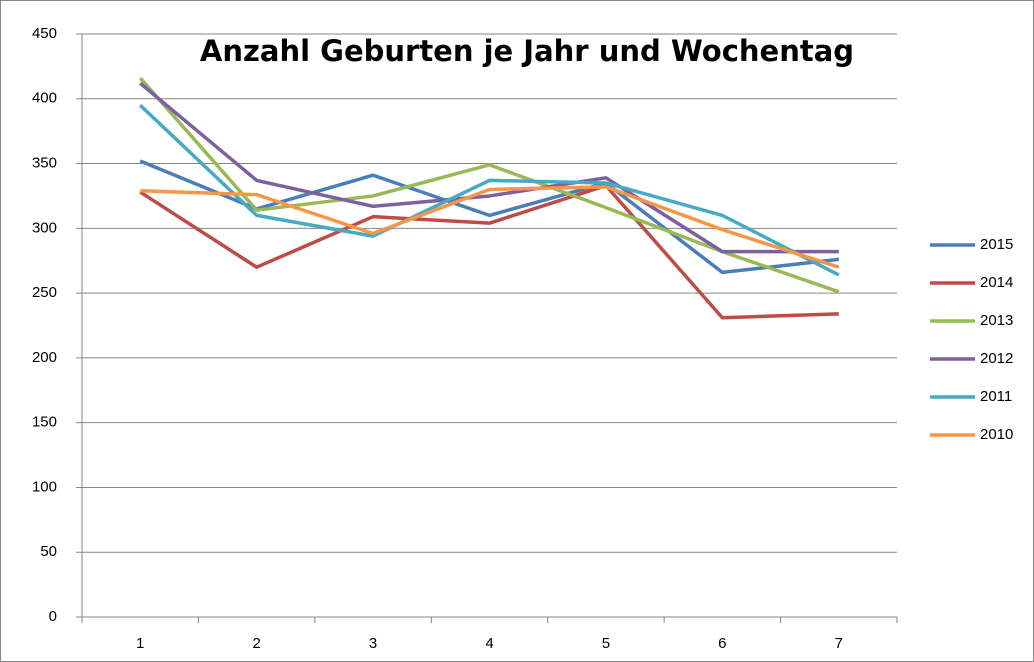 This screenshot has width=1034, height=662. What do you see at coordinates (527, 51) in the screenshot?
I see `chart-title: Anzahl Geburten je Jahr und Wochentag` at bounding box center [527, 51].